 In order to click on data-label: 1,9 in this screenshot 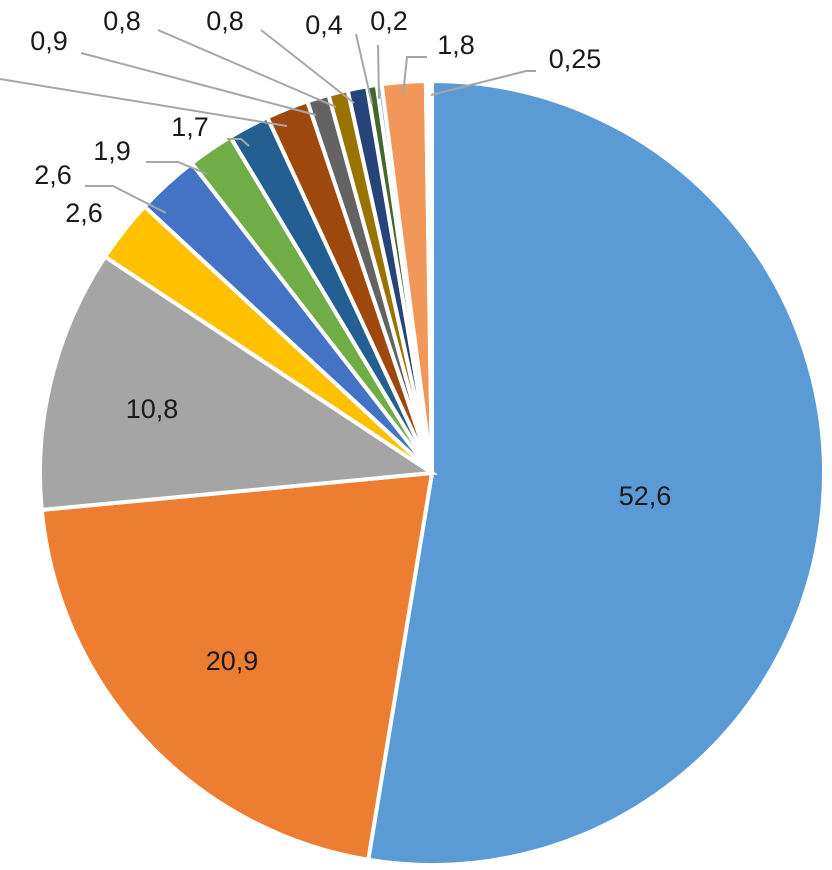, I will do `click(112, 151)`.